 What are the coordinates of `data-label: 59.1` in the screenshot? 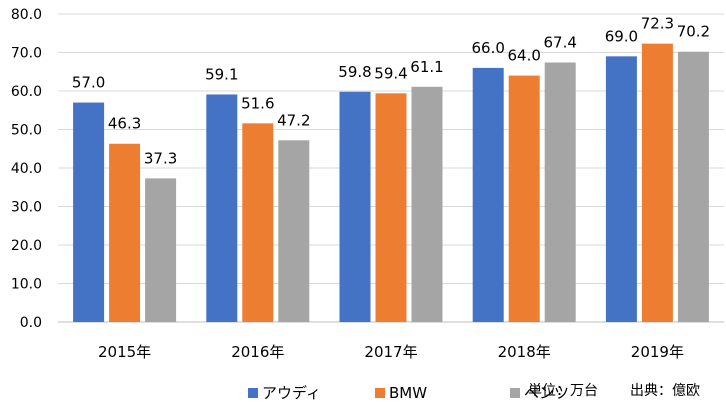 It's located at (221, 74).